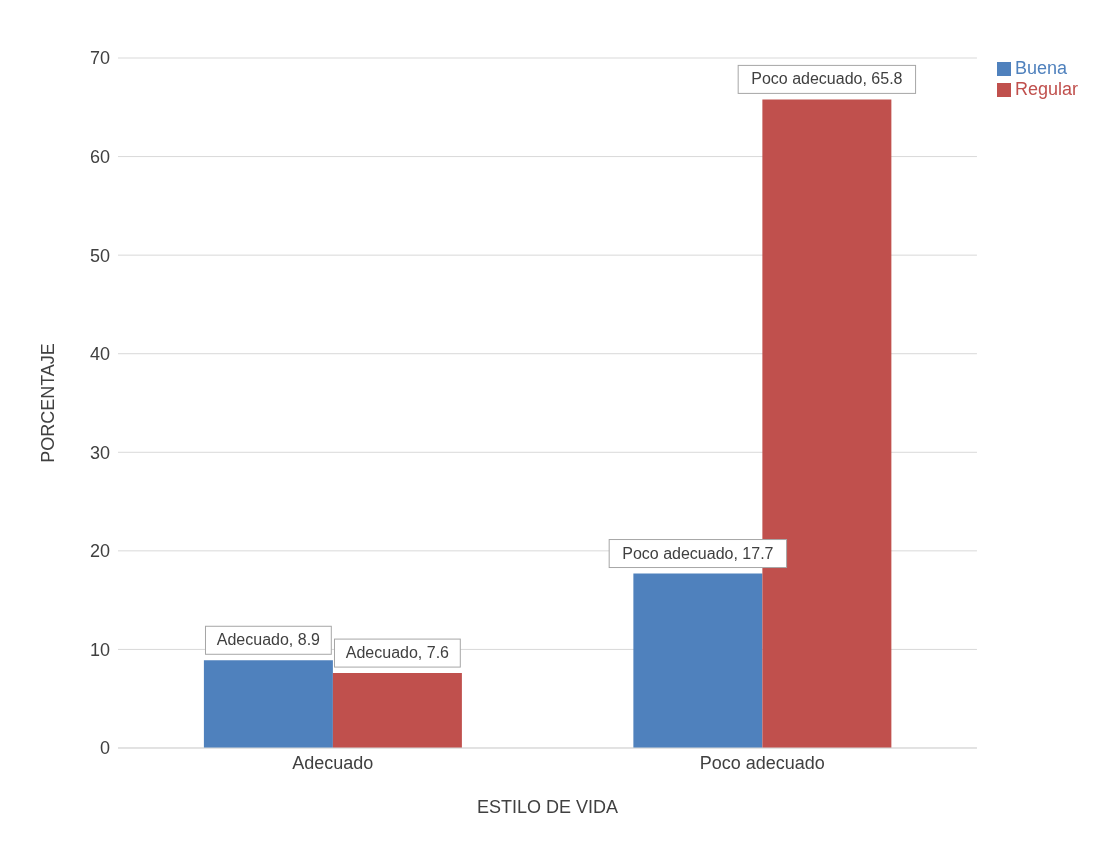 The image size is (1116, 847). Describe the element at coordinates (268, 640) in the screenshot. I see `data-label: Adecuado, 8.9` at that location.